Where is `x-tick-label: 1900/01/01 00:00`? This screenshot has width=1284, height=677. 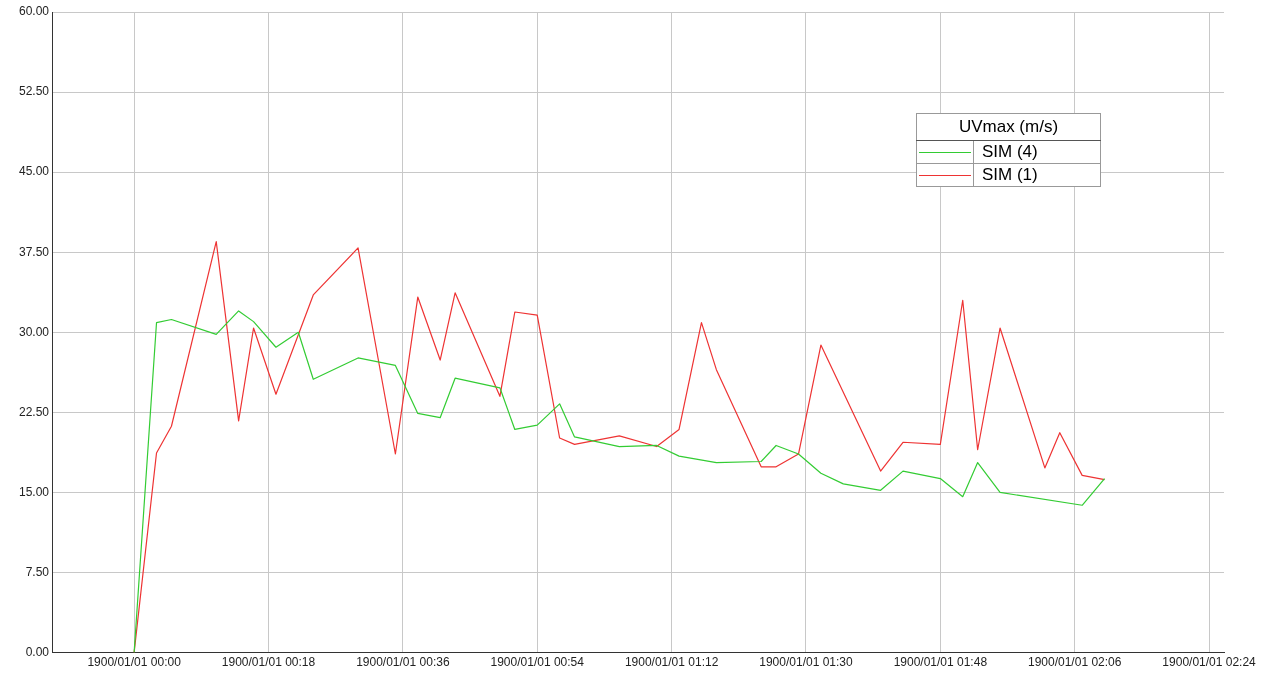 x-tick-label: 1900/01/01 00:00 is located at coordinates (134, 662).